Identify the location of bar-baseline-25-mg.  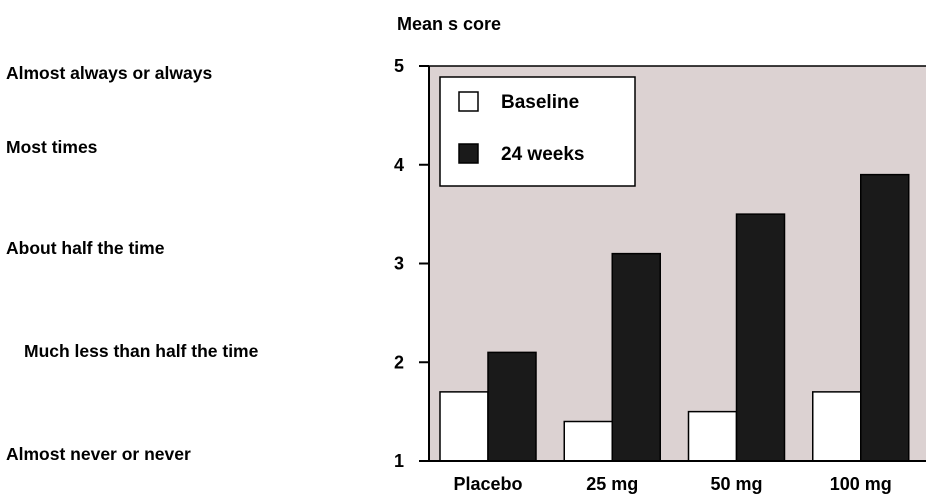
(588, 441).